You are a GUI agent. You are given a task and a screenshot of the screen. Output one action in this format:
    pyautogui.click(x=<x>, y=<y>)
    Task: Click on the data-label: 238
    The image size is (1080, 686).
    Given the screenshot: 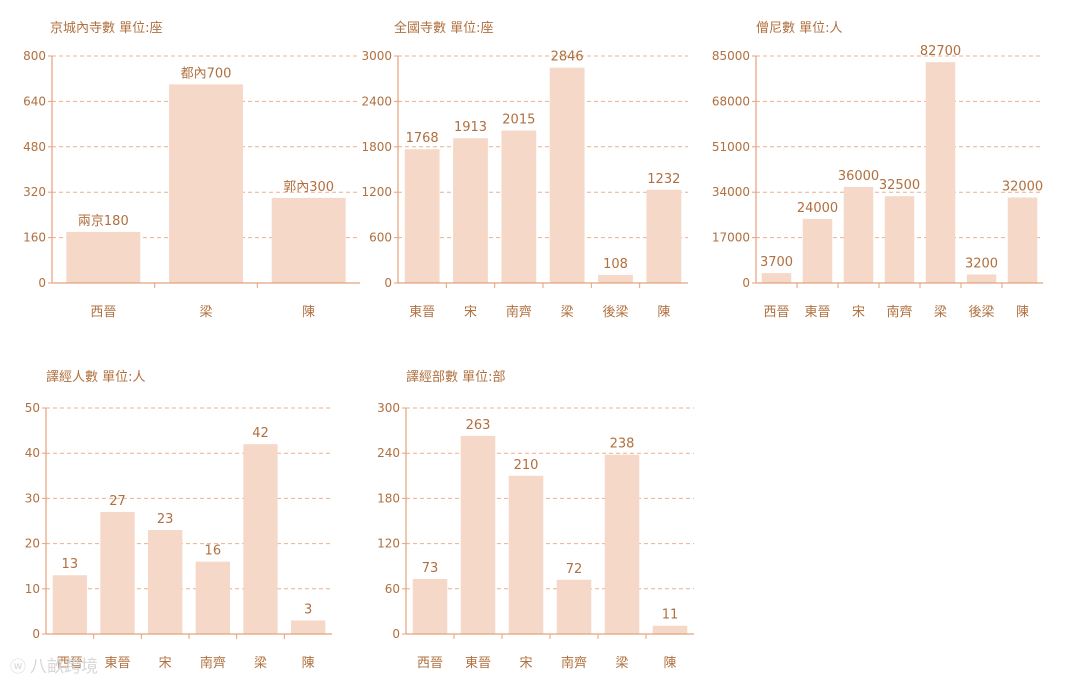 What is the action you would take?
    pyautogui.click(x=622, y=444)
    